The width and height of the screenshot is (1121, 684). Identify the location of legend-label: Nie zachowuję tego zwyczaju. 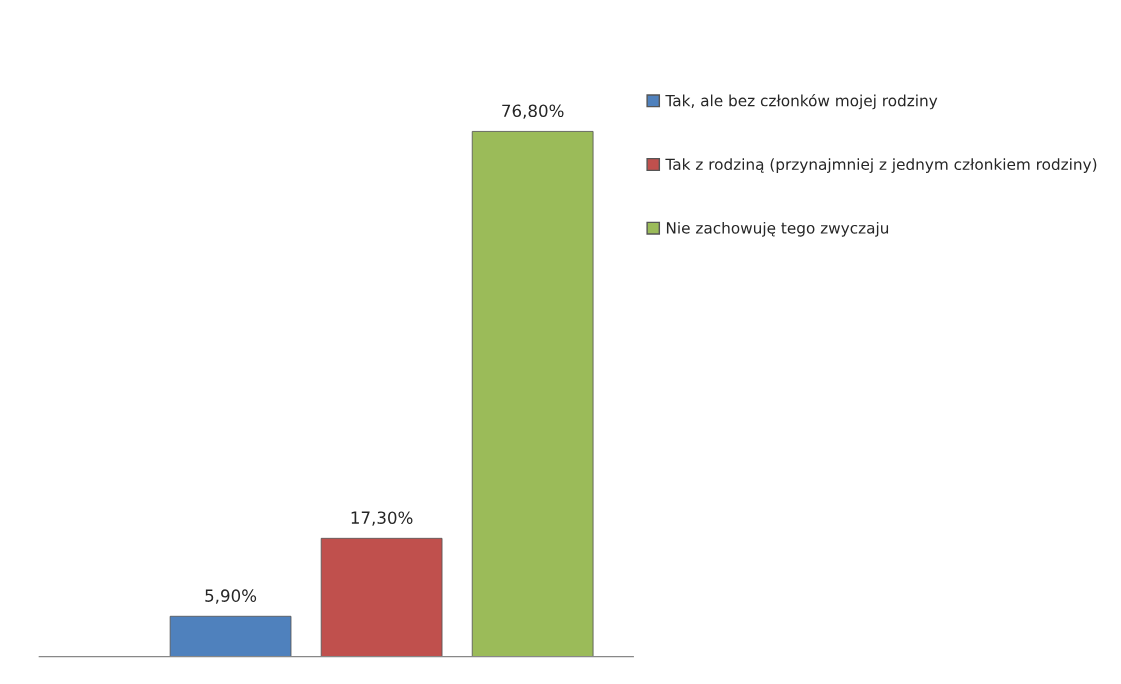
(777, 229).